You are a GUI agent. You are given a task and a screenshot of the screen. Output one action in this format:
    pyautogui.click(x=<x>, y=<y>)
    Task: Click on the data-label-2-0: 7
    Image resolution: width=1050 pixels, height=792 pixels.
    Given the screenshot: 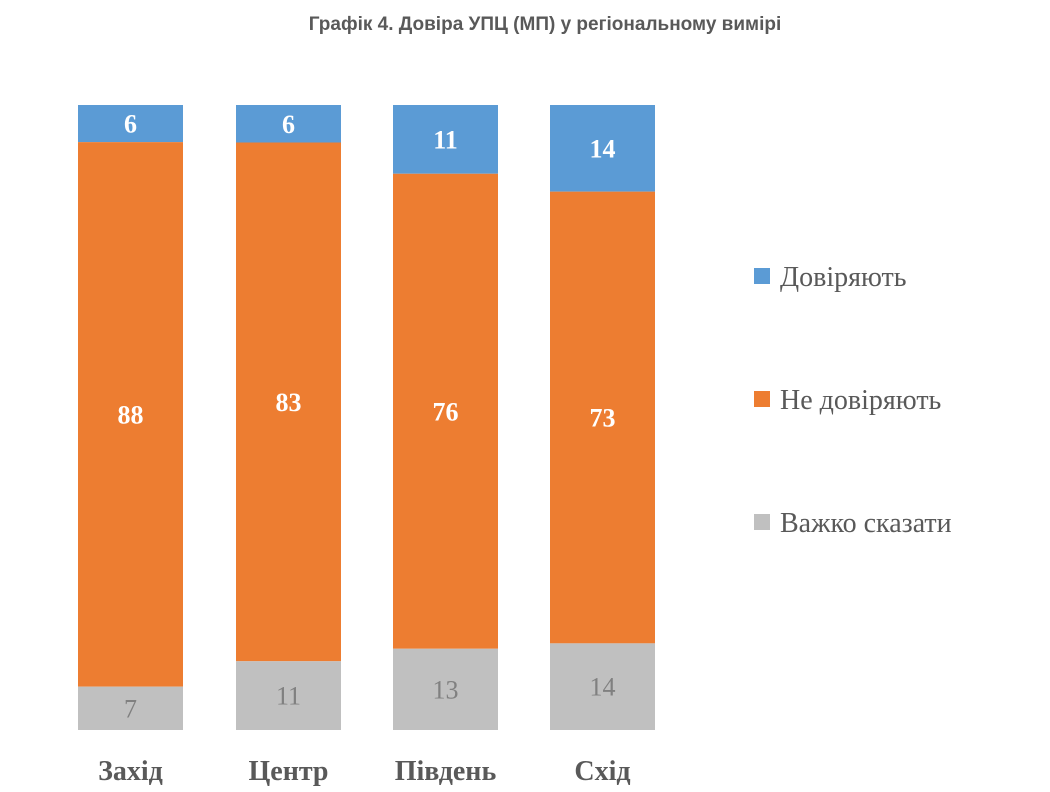 What is the action you would take?
    pyautogui.click(x=130, y=708)
    